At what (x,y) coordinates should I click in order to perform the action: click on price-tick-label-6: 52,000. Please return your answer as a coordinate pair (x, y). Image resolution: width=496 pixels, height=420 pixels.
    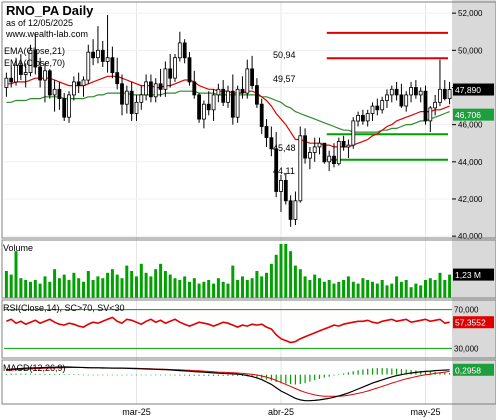
    Looking at the image, I should click on (470, 13).